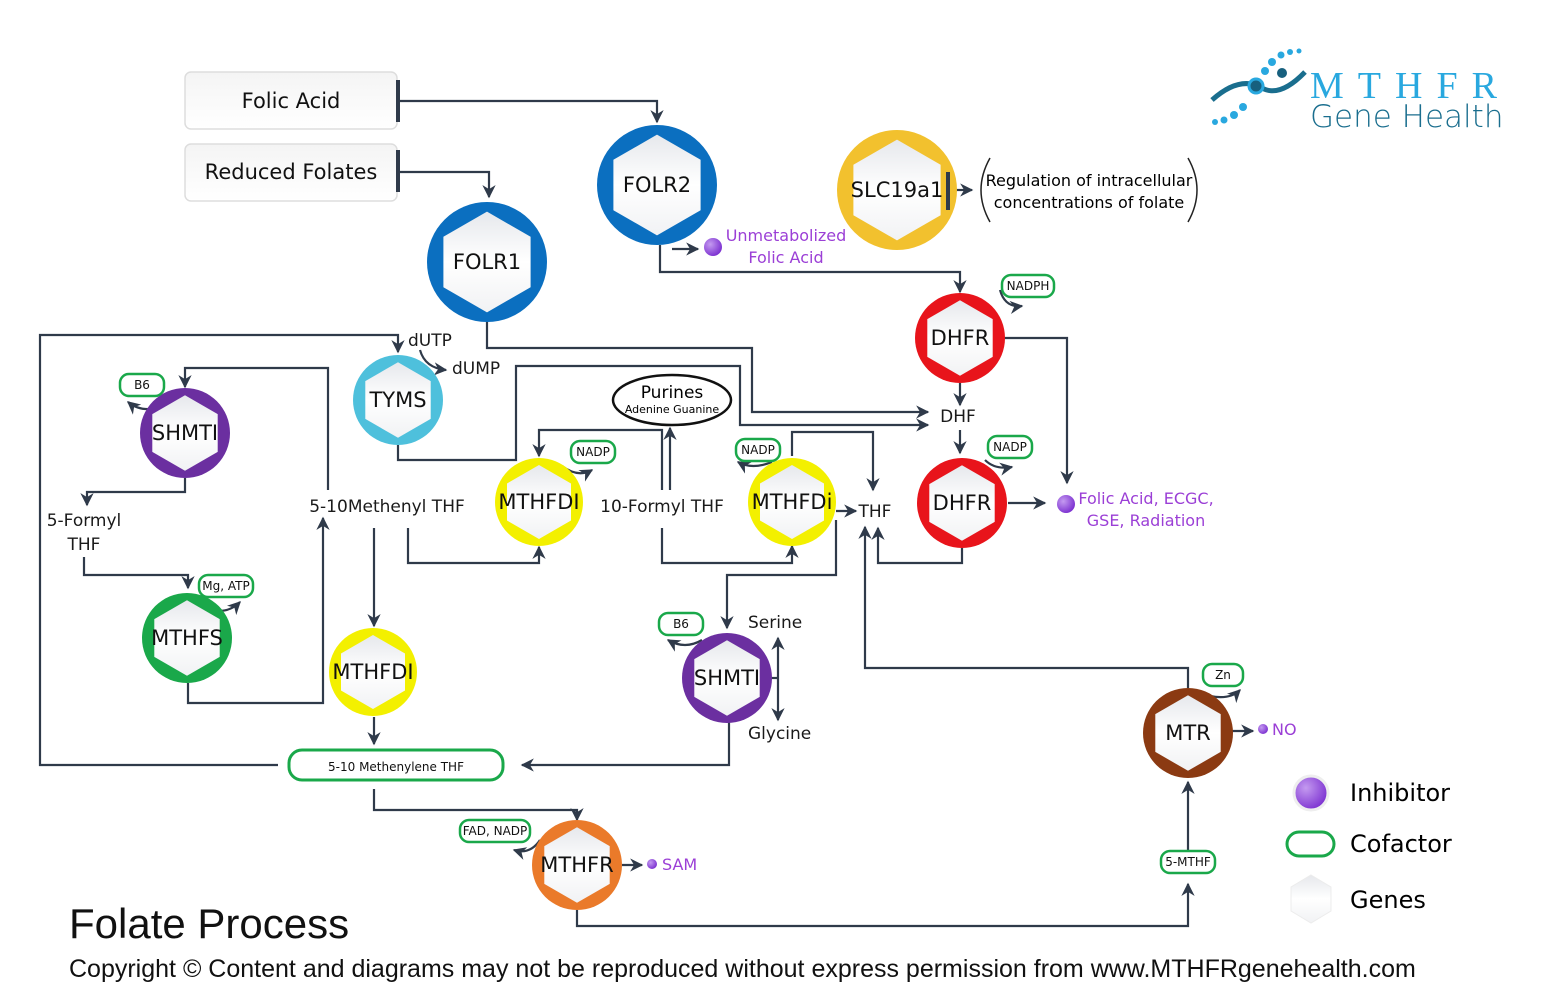 The height and width of the screenshot is (1007, 1568). I want to click on dutp-label: dUTP, so click(430, 341).